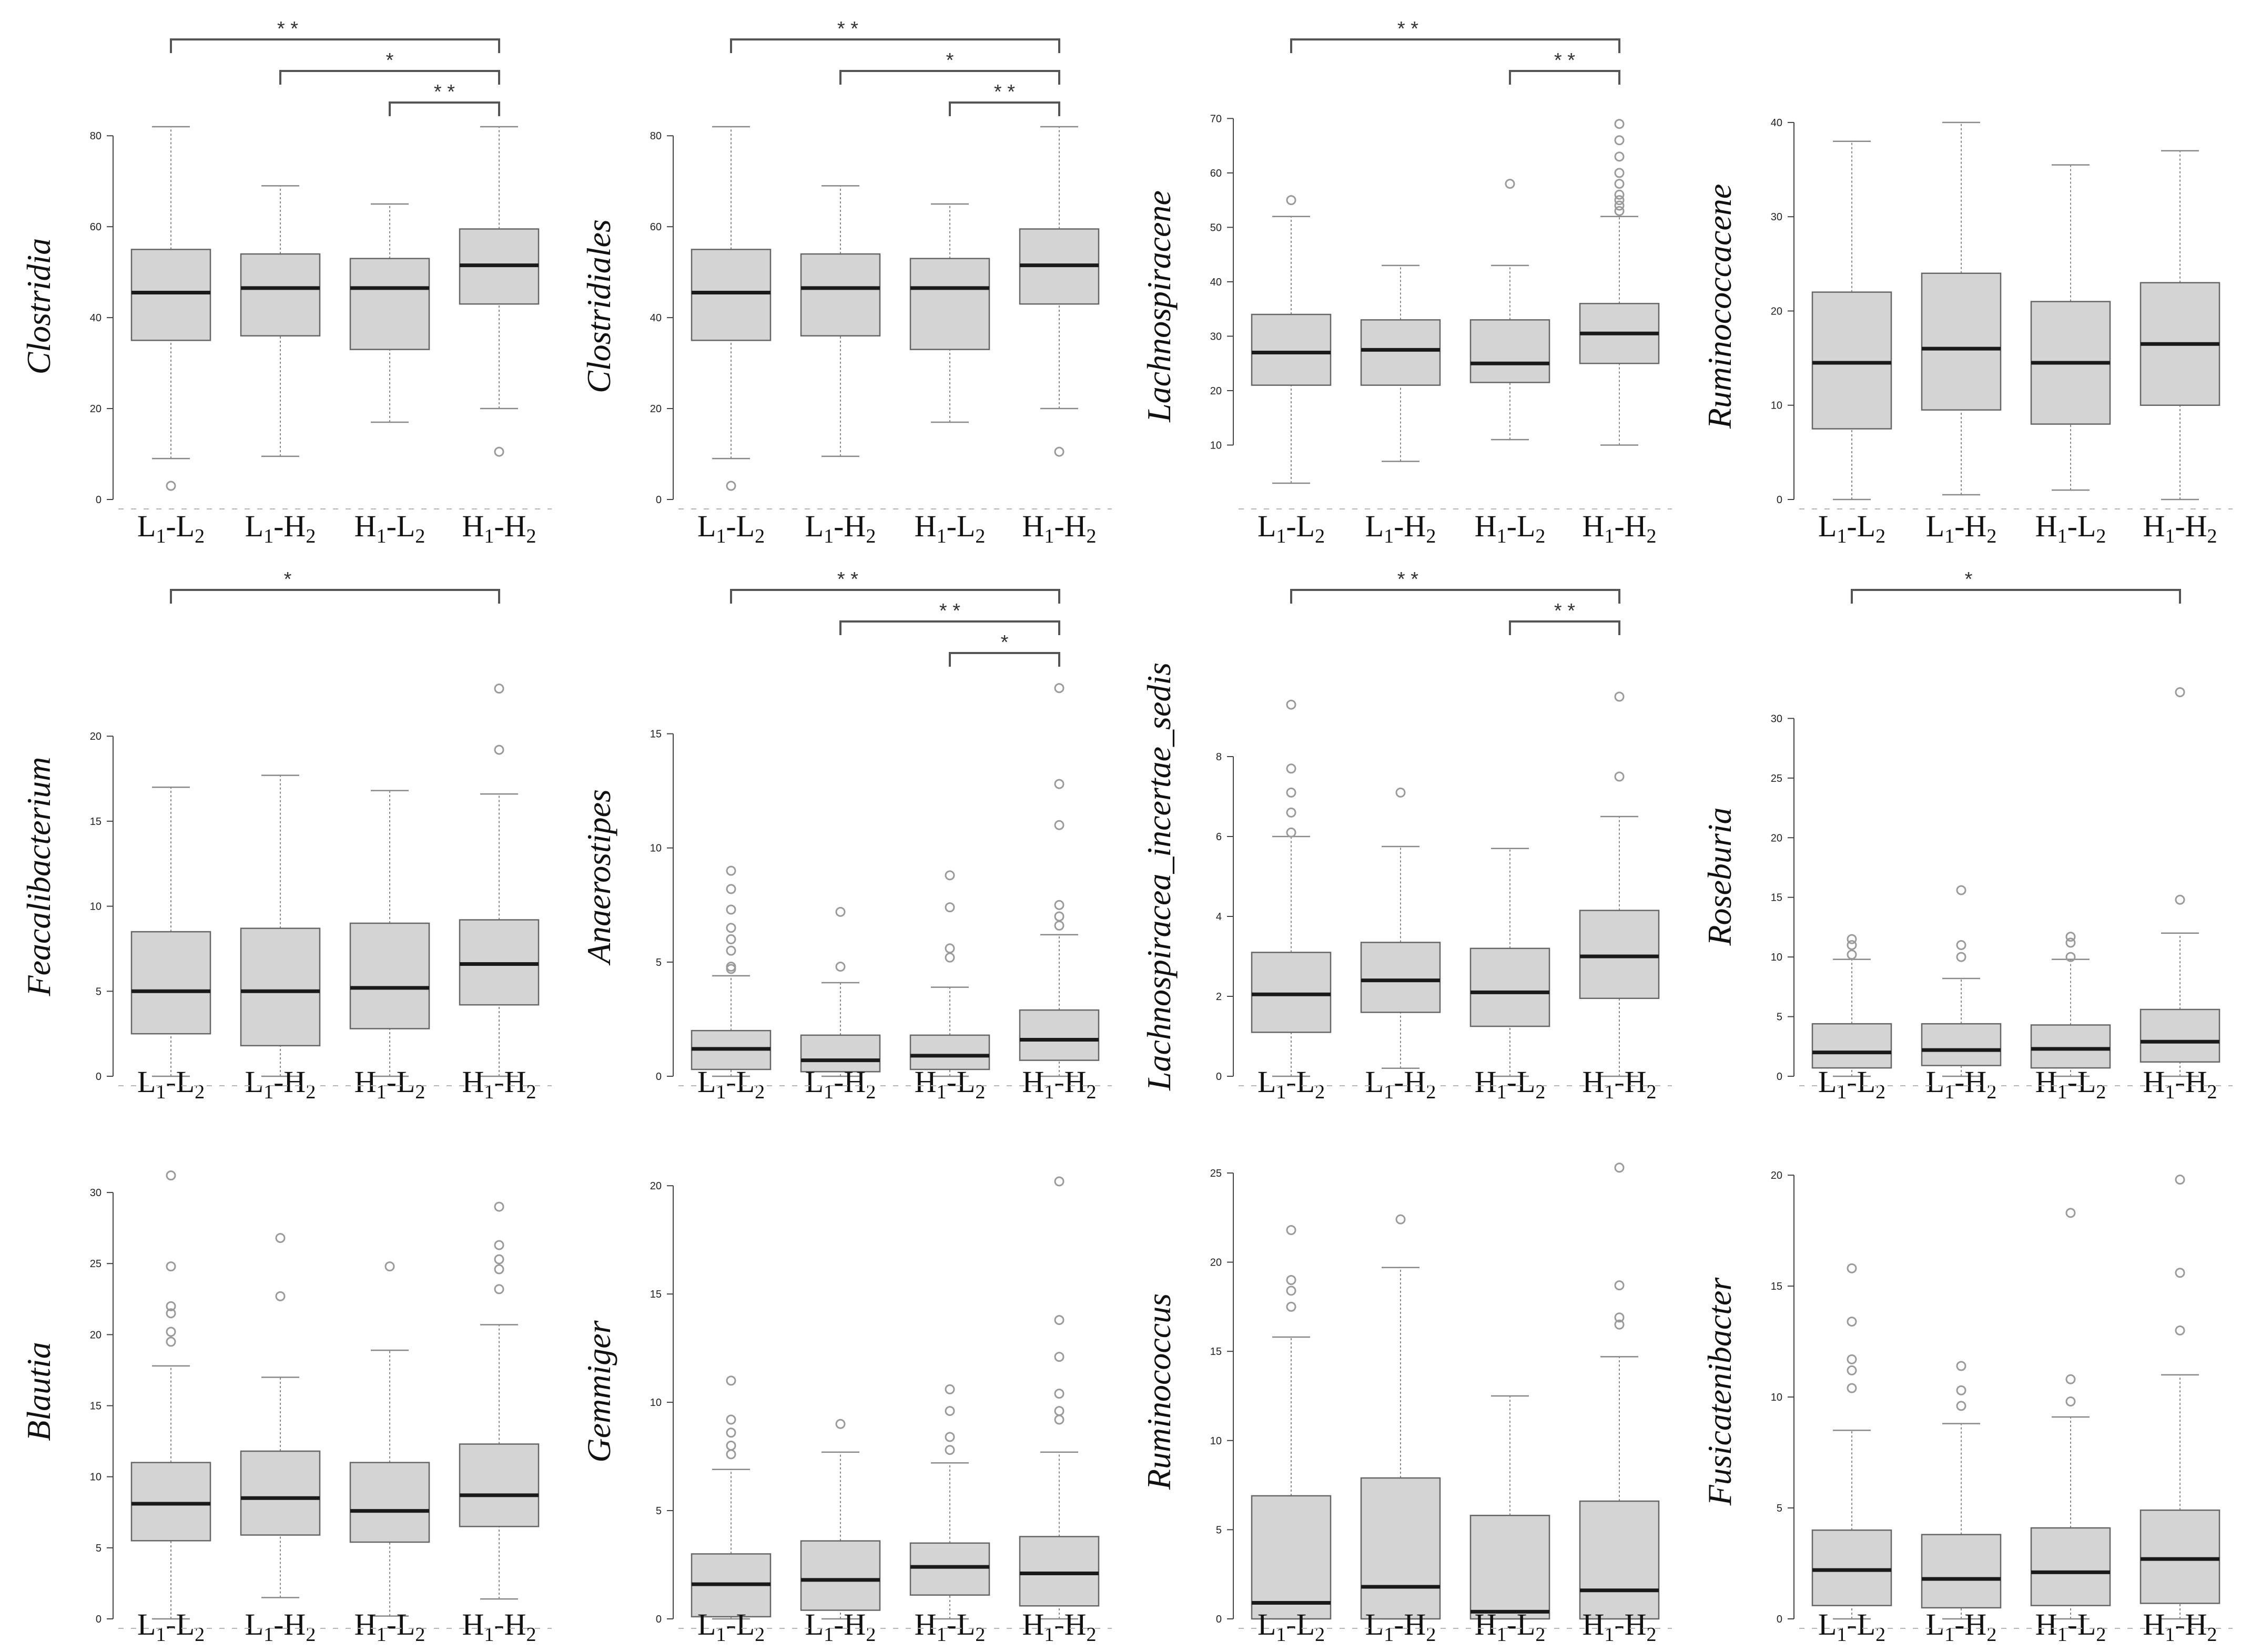 This screenshot has width=2241, height=1652. What do you see at coordinates (38, 306) in the screenshot?
I see `y-axis-label: Clostridia` at bounding box center [38, 306].